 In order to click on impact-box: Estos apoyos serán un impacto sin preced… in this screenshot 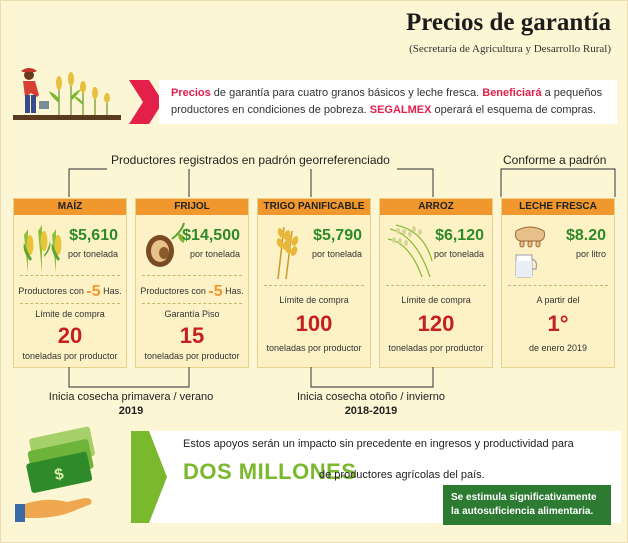, I will do `click(376, 478)`.